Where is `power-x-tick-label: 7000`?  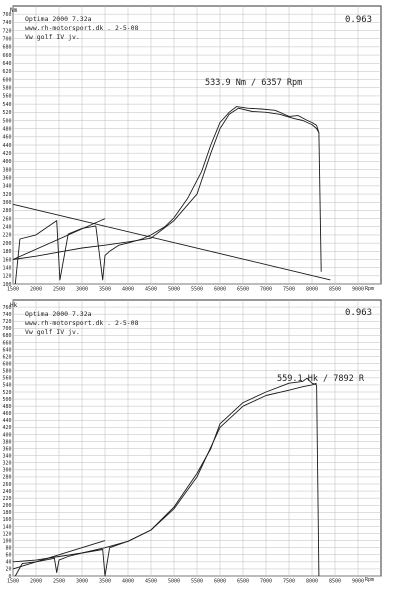 power-x-tick-label: 7000 is located at coordinates (266, 582).